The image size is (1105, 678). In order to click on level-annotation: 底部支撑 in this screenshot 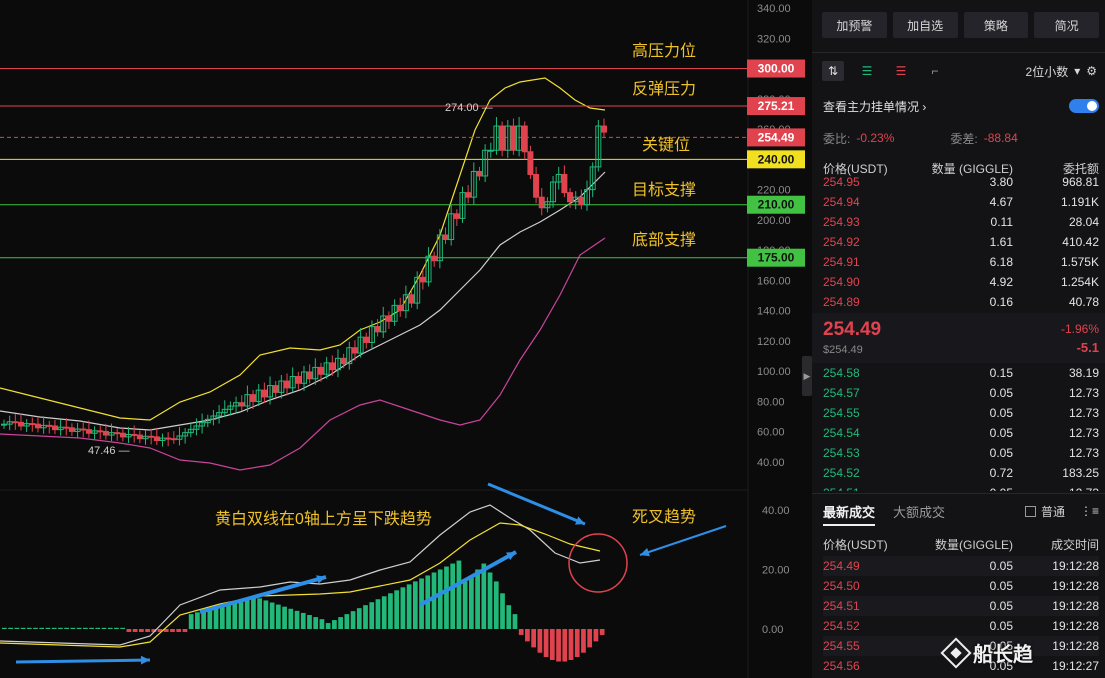, I will do `click(664, 240)`.